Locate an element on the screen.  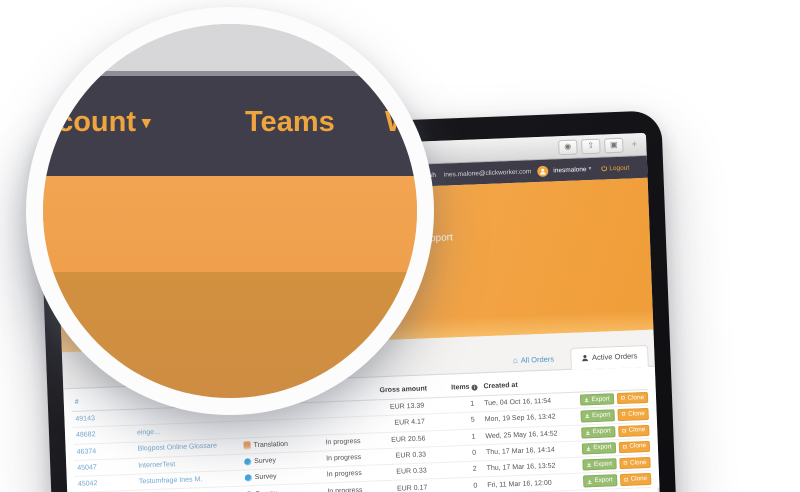
header-gross-amount: Gross amount is located at coordinates (403, 390).